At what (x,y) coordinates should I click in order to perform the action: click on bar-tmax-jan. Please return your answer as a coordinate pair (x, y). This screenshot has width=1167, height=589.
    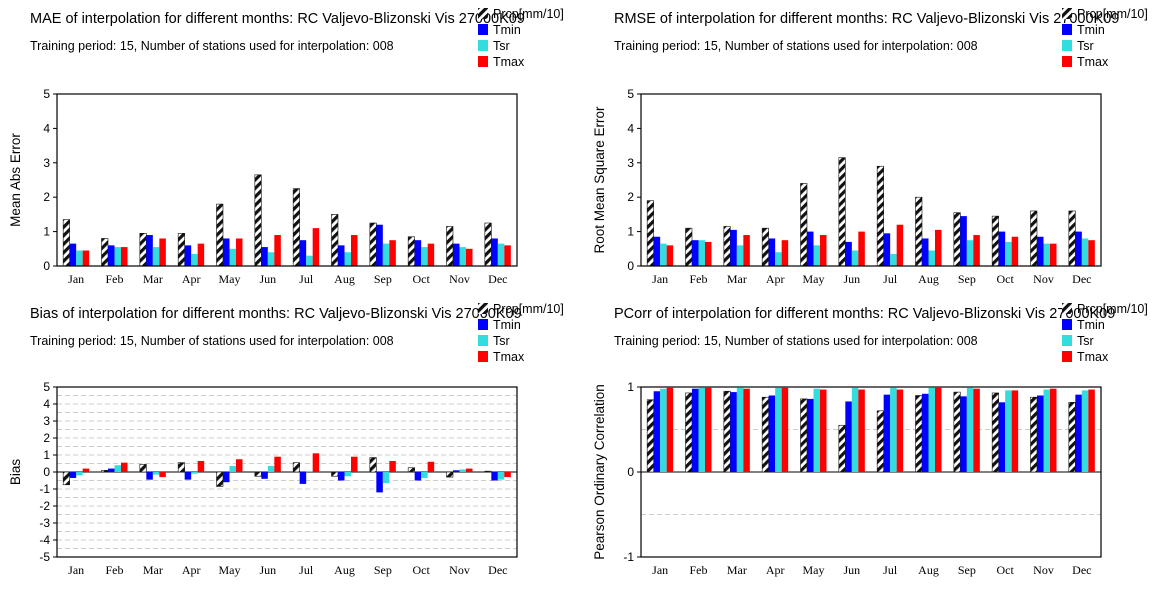
    Looking at the image, I should click on (670, 429).